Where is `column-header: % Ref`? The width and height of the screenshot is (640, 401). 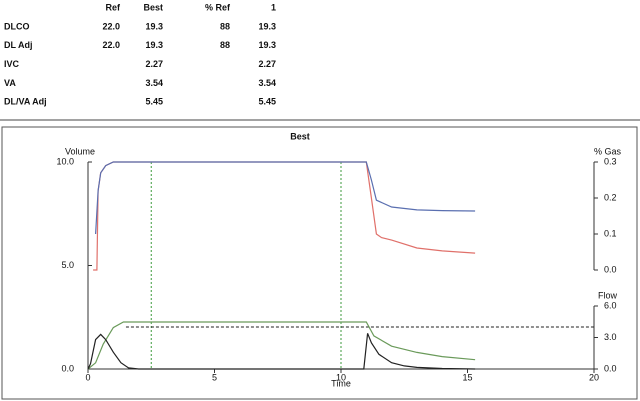
column-header: % Ref is located at coordinates (218, 7).